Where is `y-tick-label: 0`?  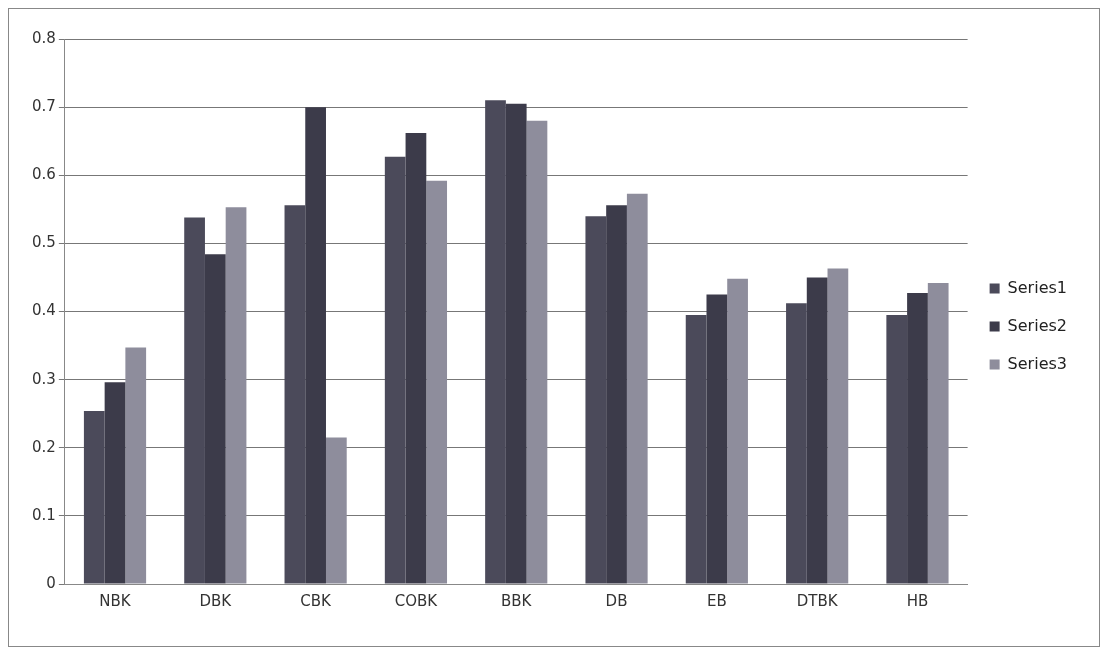
y-tick-label: 0 is located at coordinates (51, 582).